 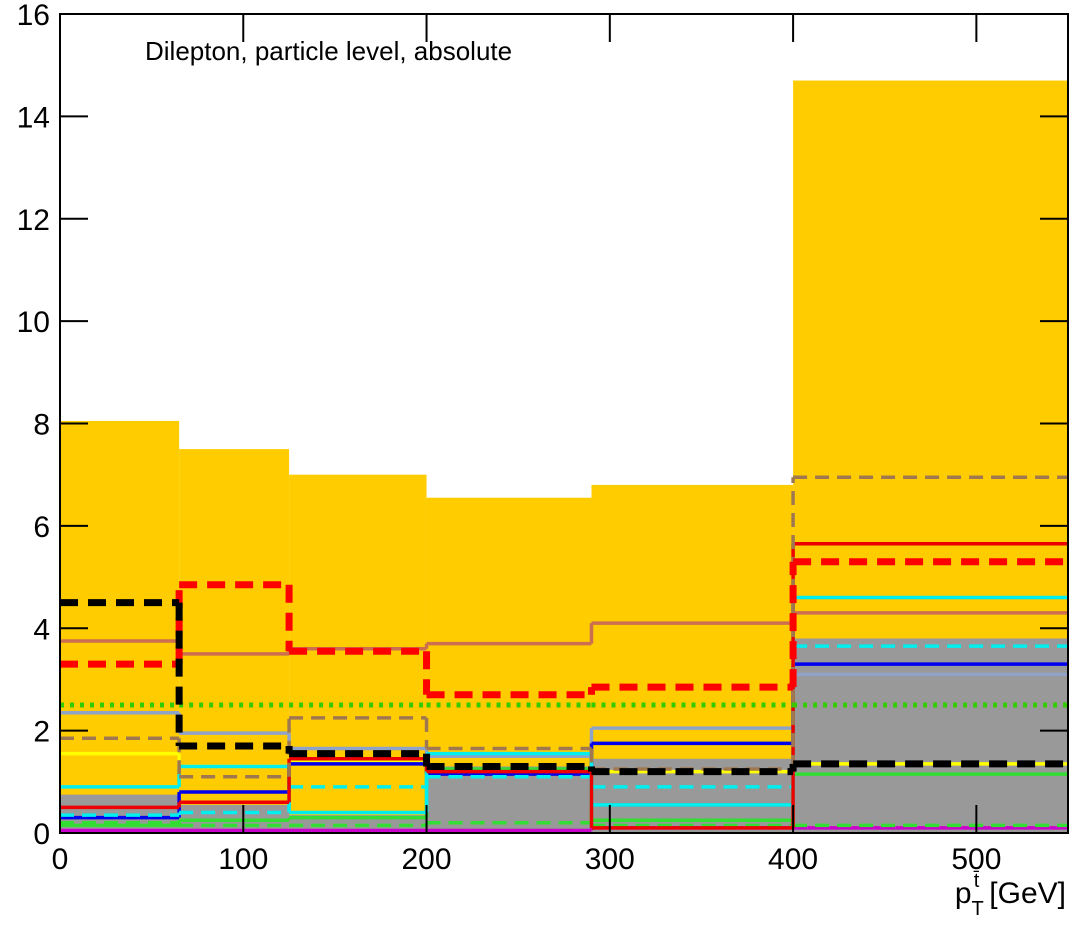 What do you see at coordinates (41, 527) in the screenshot?
I see `y-tick-label: 6` at bounding box center [41, 527].